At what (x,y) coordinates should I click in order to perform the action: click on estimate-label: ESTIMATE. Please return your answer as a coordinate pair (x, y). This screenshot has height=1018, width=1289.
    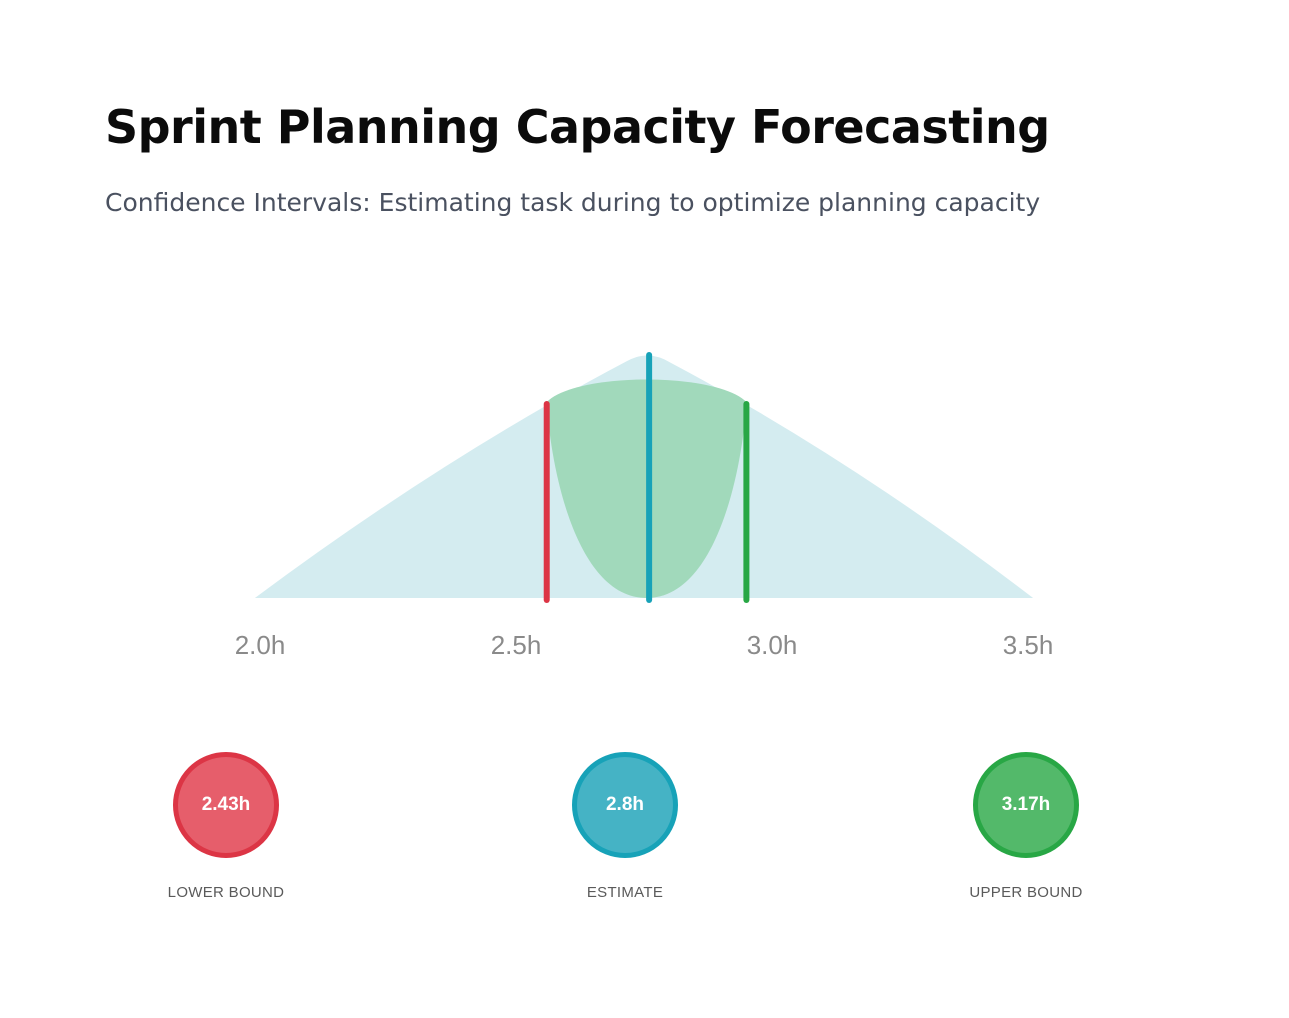
    Looking at the image, I should click on (625, 892).